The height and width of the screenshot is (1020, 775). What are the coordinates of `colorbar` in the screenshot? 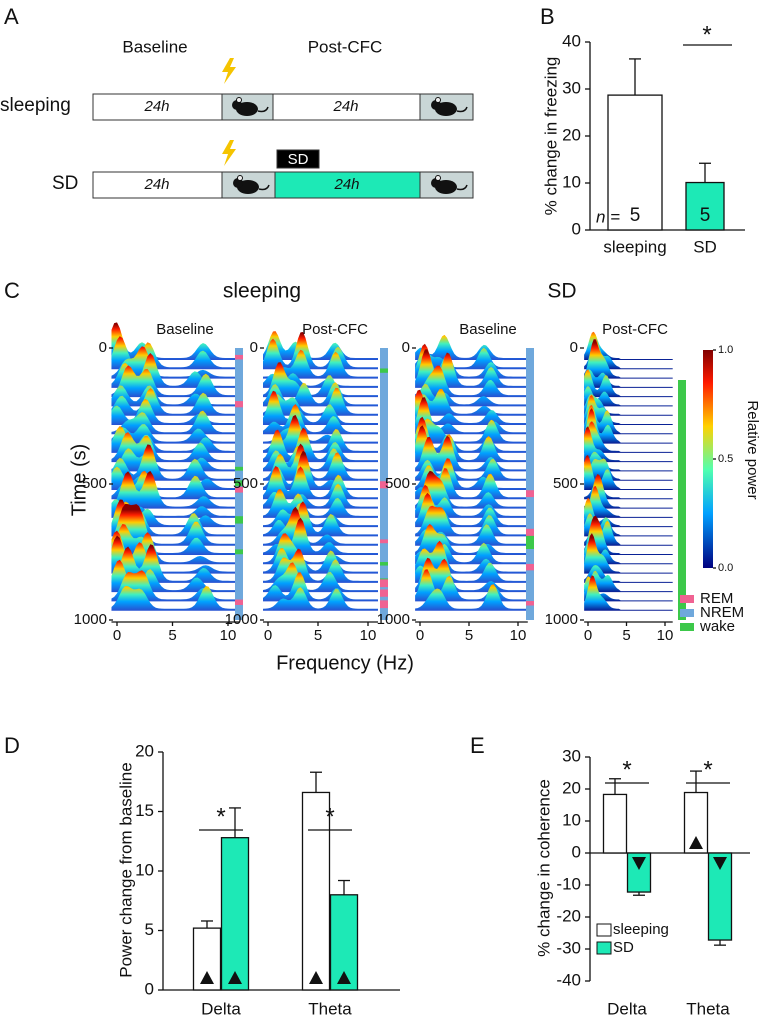 It's located at (708, 459).